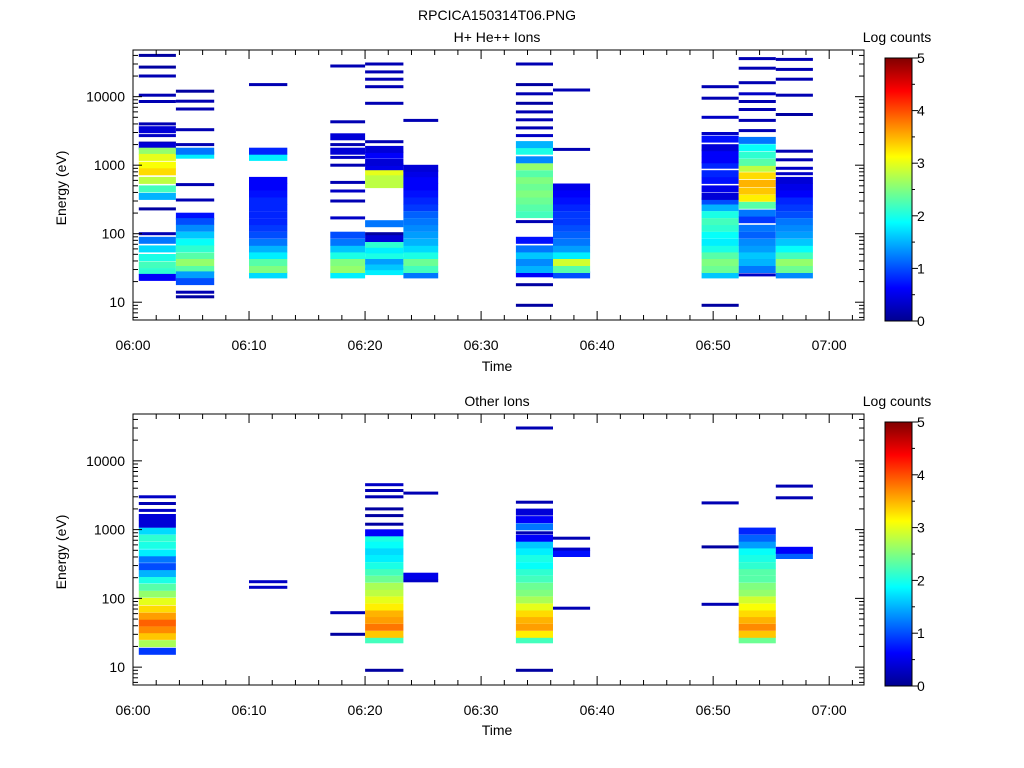 This screenshot has height=768, width=1024. I want to click on colorbar-tick-label: 4, so click(921, 111).